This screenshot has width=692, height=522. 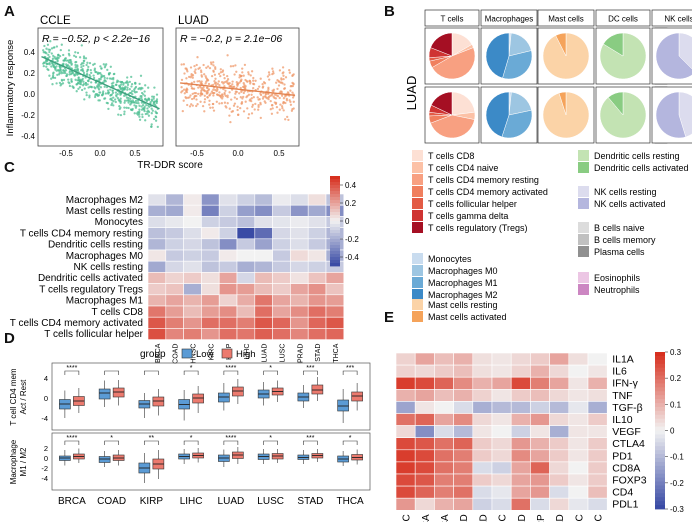 What do you see at coordinates (463, 271) in the screenshot?
I see `b-legend-label: Macrophages M0` at bounding box center [463, 271].